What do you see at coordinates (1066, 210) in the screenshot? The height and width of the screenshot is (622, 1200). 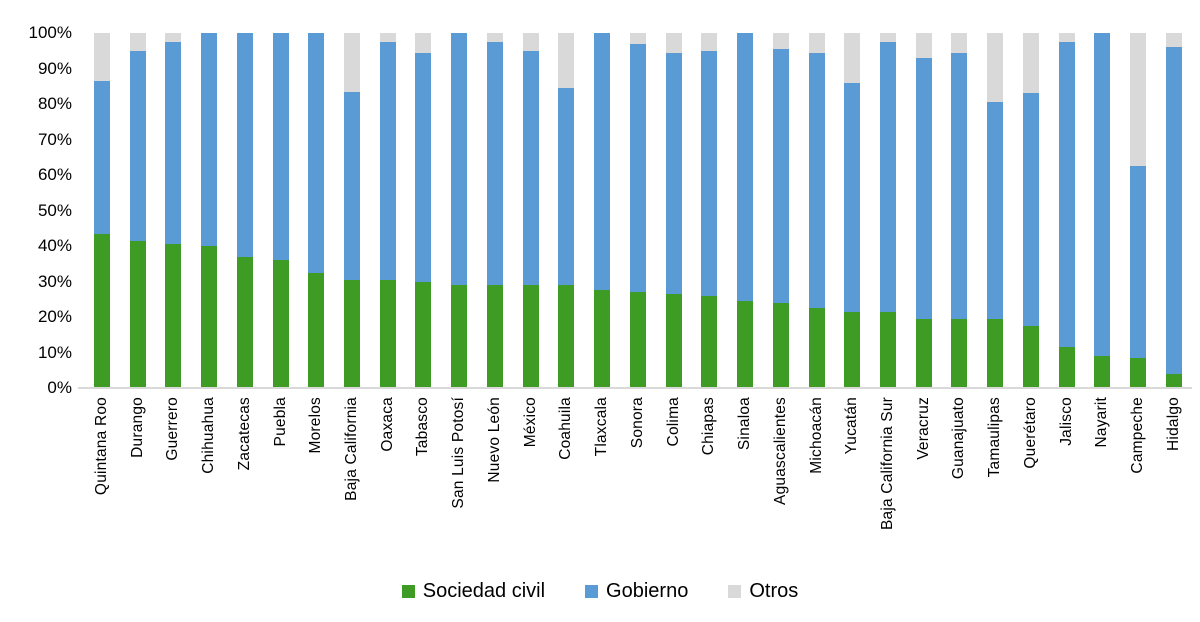 I see `bar-jalisco` at bounding box center [1066, 210].